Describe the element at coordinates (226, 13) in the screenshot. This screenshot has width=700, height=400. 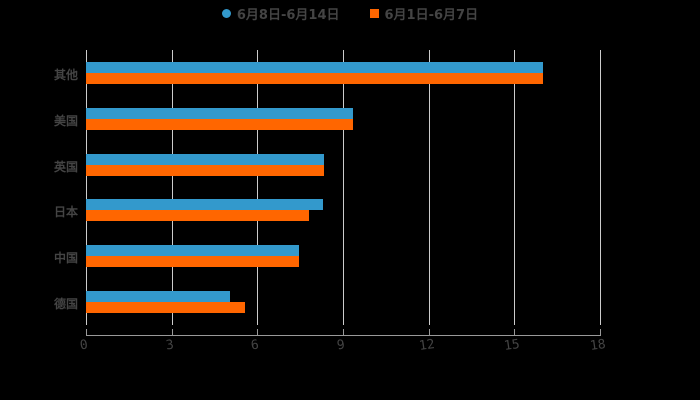
I see `circle-marker-icon` at that location.